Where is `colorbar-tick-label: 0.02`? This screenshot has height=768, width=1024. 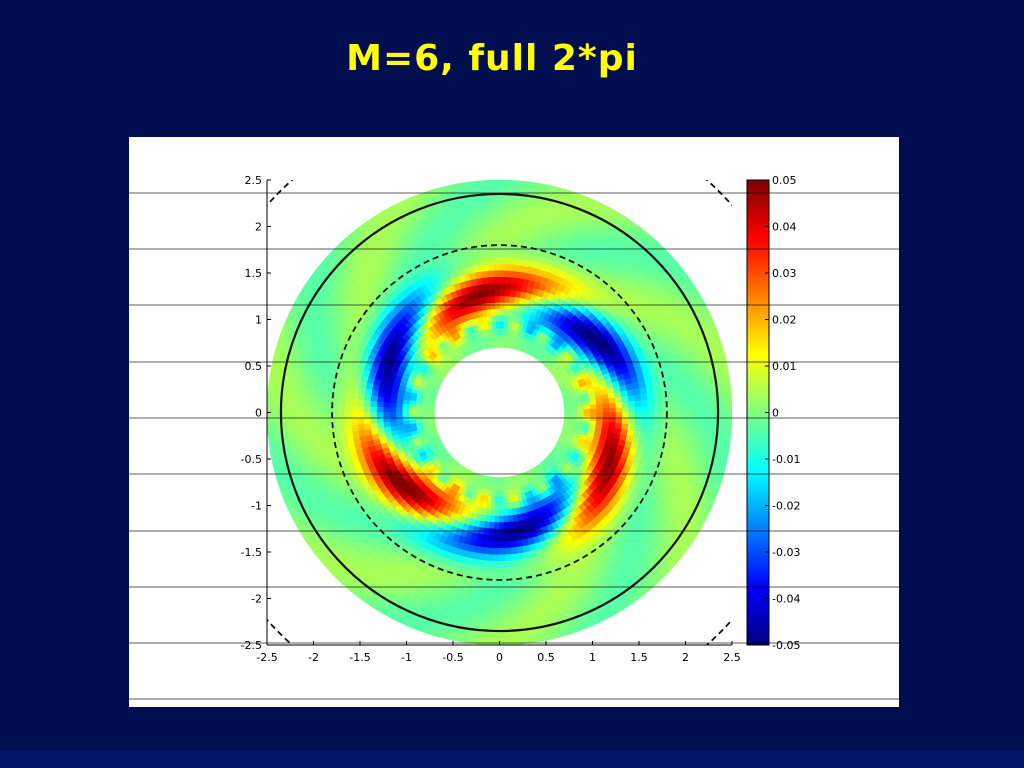 colorbar-tick-label: 0.02 is located at coordinates (784, 320).